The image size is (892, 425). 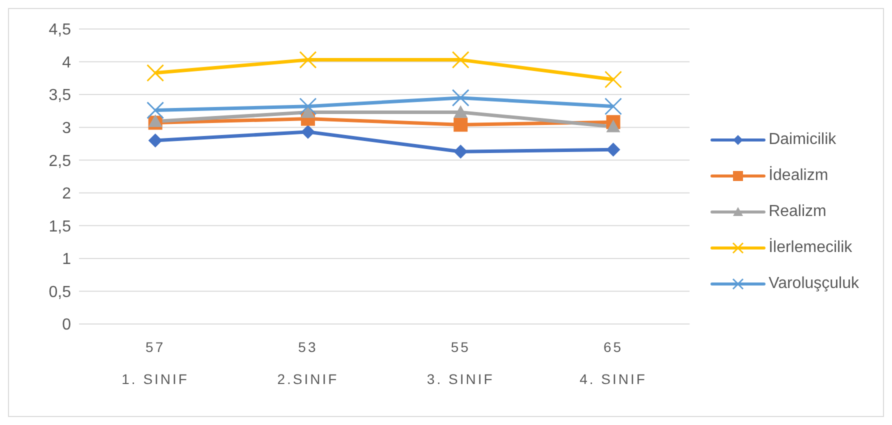 I want to click on y-tick-label: 3,5, so click(x=60, y=95).